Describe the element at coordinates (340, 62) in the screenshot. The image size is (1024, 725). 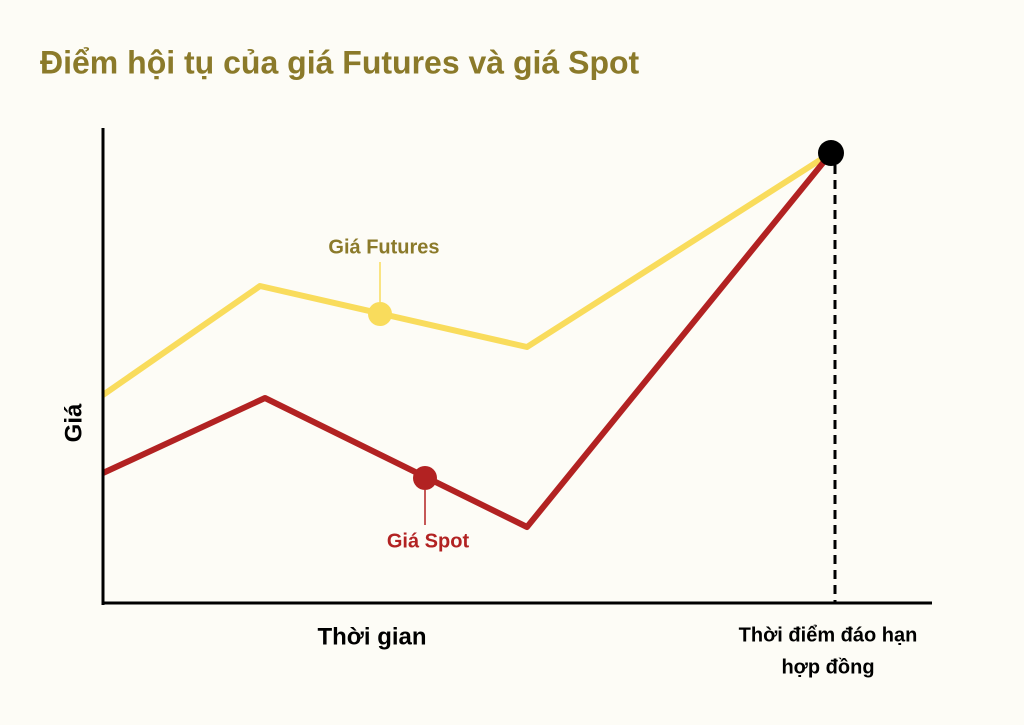
I see `title: Điểm hội tụ của giá Futures và giá Spot` at that location.